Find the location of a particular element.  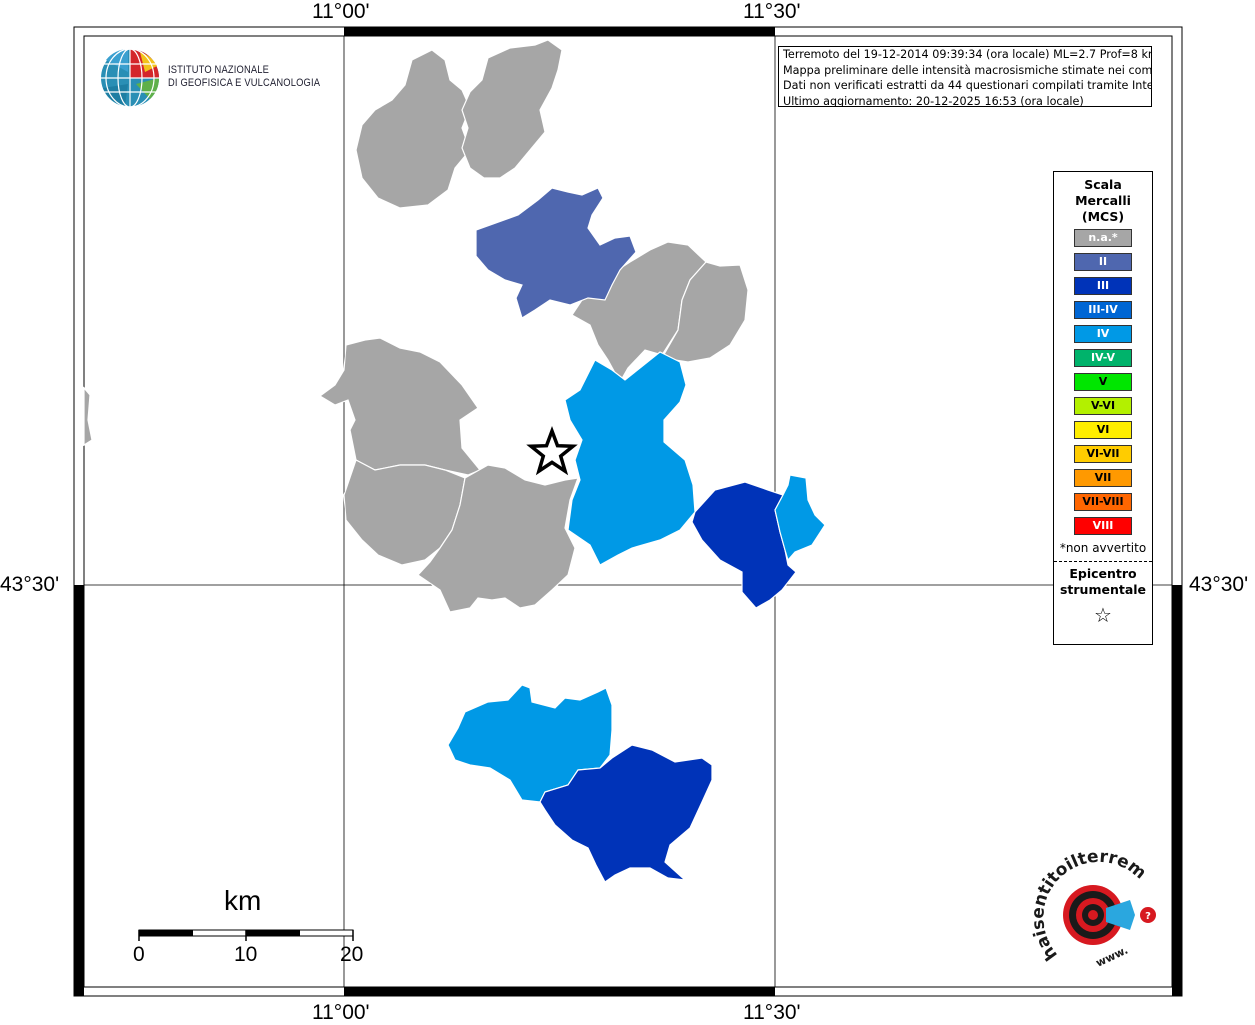

legend-title-line2: Mercalli is located at coordinates (1103, 200).